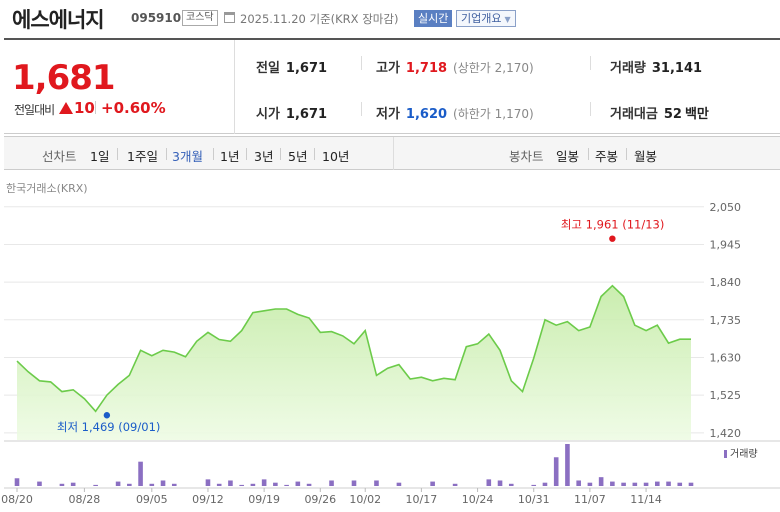  I want to click on amount-label: 거래대금, so click(634, 114).